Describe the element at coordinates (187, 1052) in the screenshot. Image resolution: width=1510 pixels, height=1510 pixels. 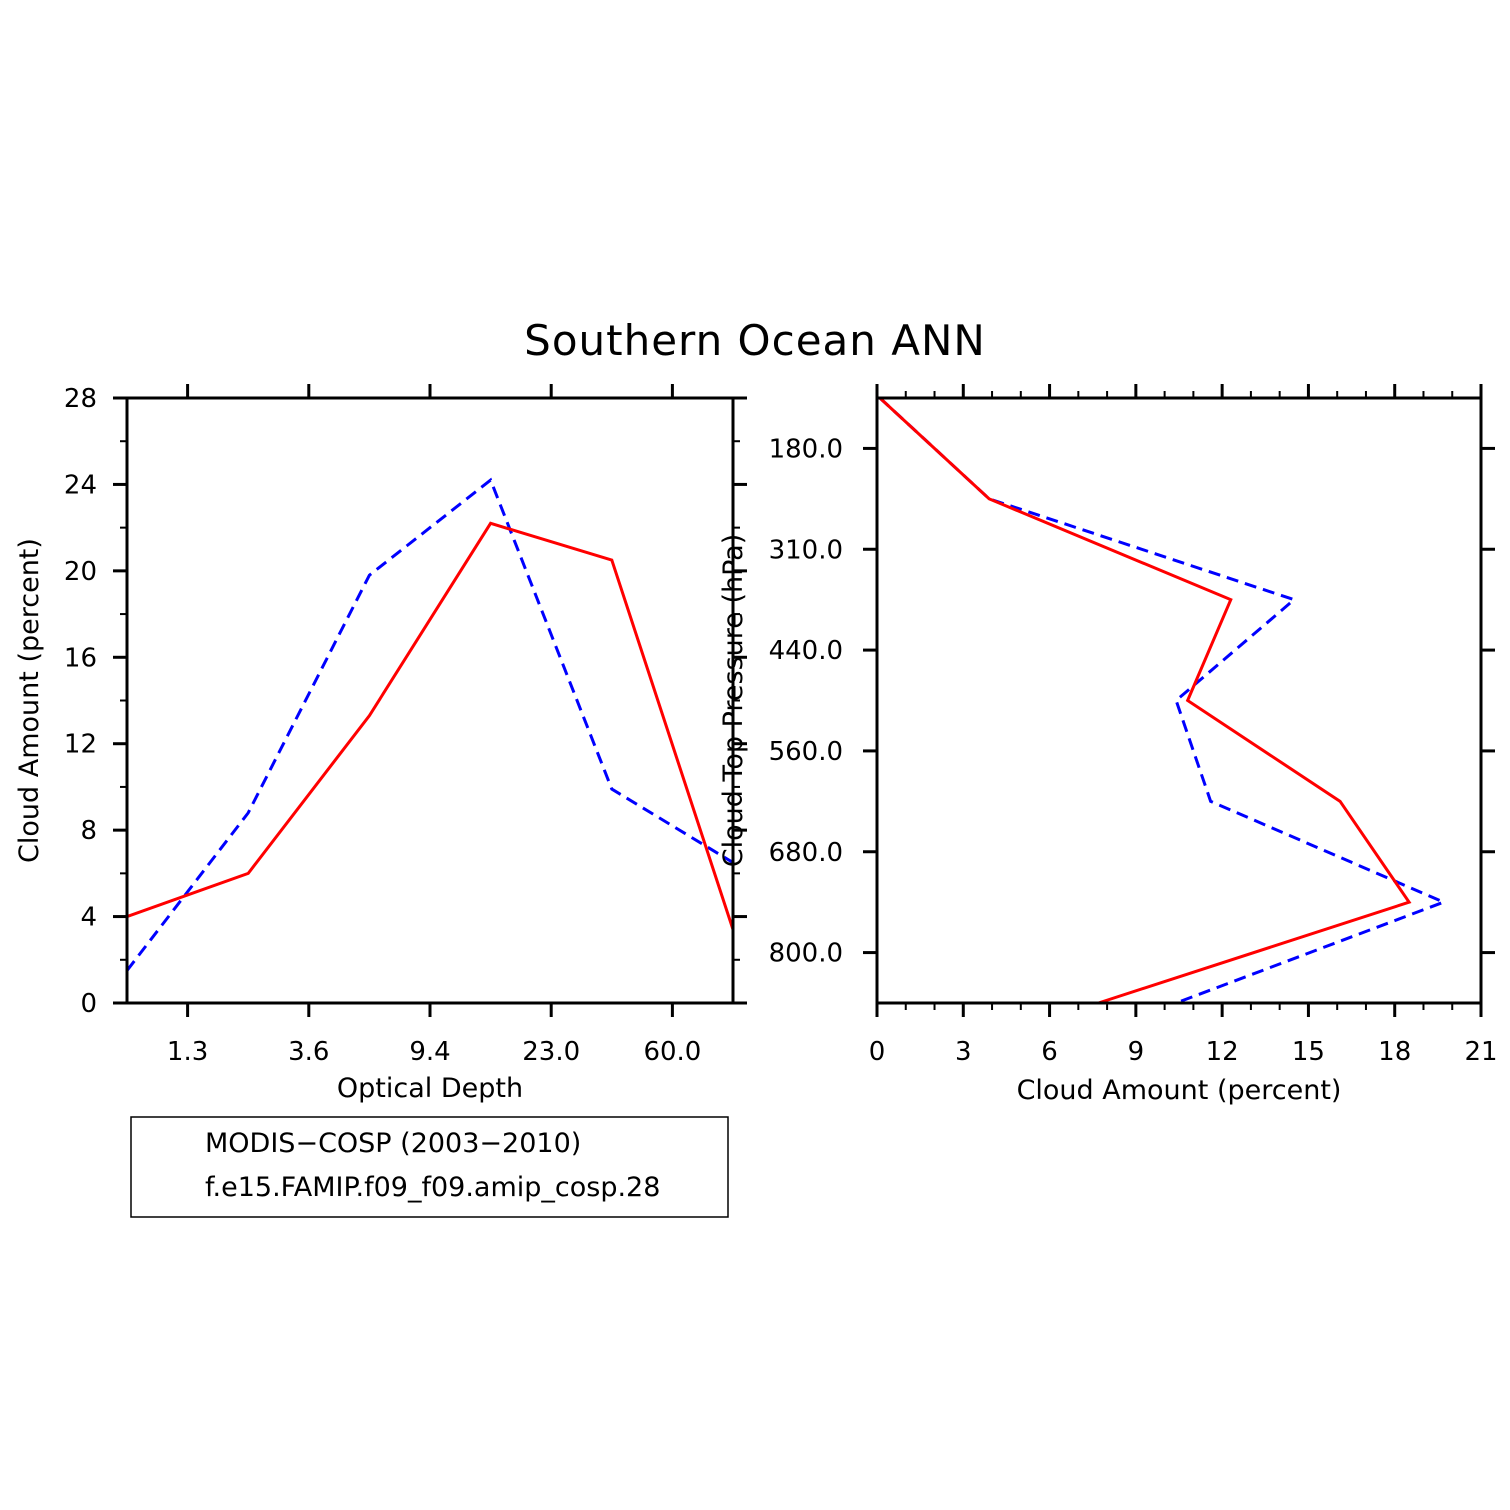
I see `x-tick-label: 1.3` at that location.